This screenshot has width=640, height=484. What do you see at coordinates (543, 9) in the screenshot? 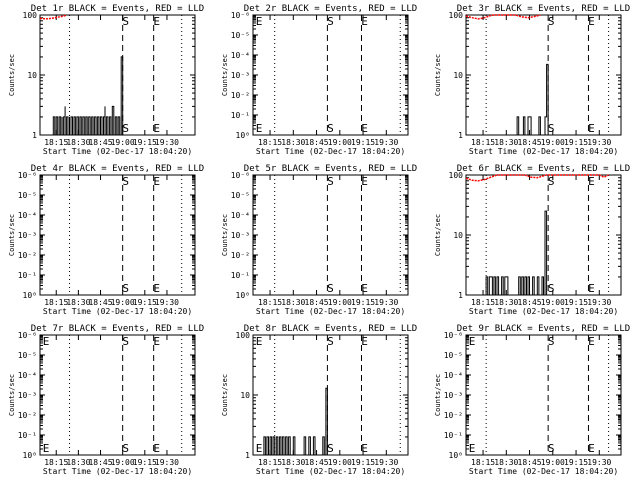
I see `panel-title: Det 3r BLACK = Events, RED = LLD` at bounding box center [543, 9].